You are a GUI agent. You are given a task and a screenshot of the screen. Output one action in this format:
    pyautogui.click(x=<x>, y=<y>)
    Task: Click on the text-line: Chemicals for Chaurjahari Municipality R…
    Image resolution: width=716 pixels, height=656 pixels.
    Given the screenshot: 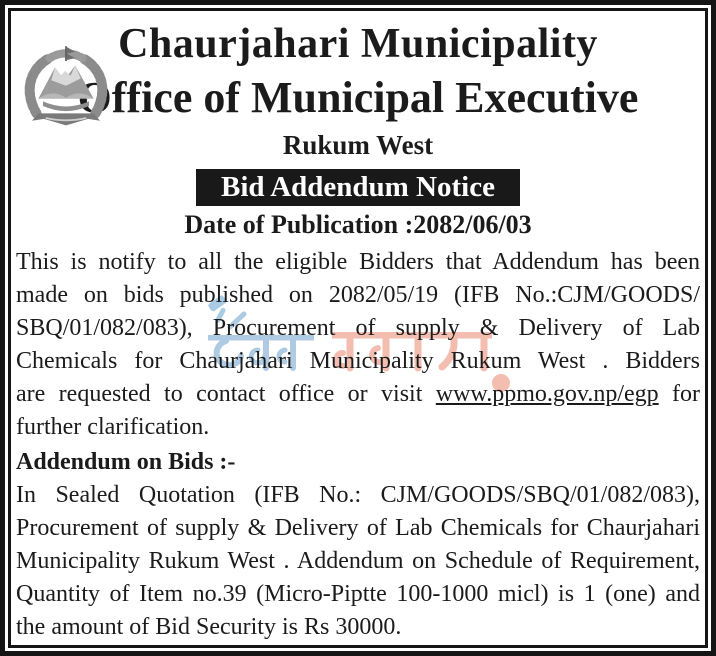 What is the action you would take?
    pyautogui.click(x=358, y=360)
    